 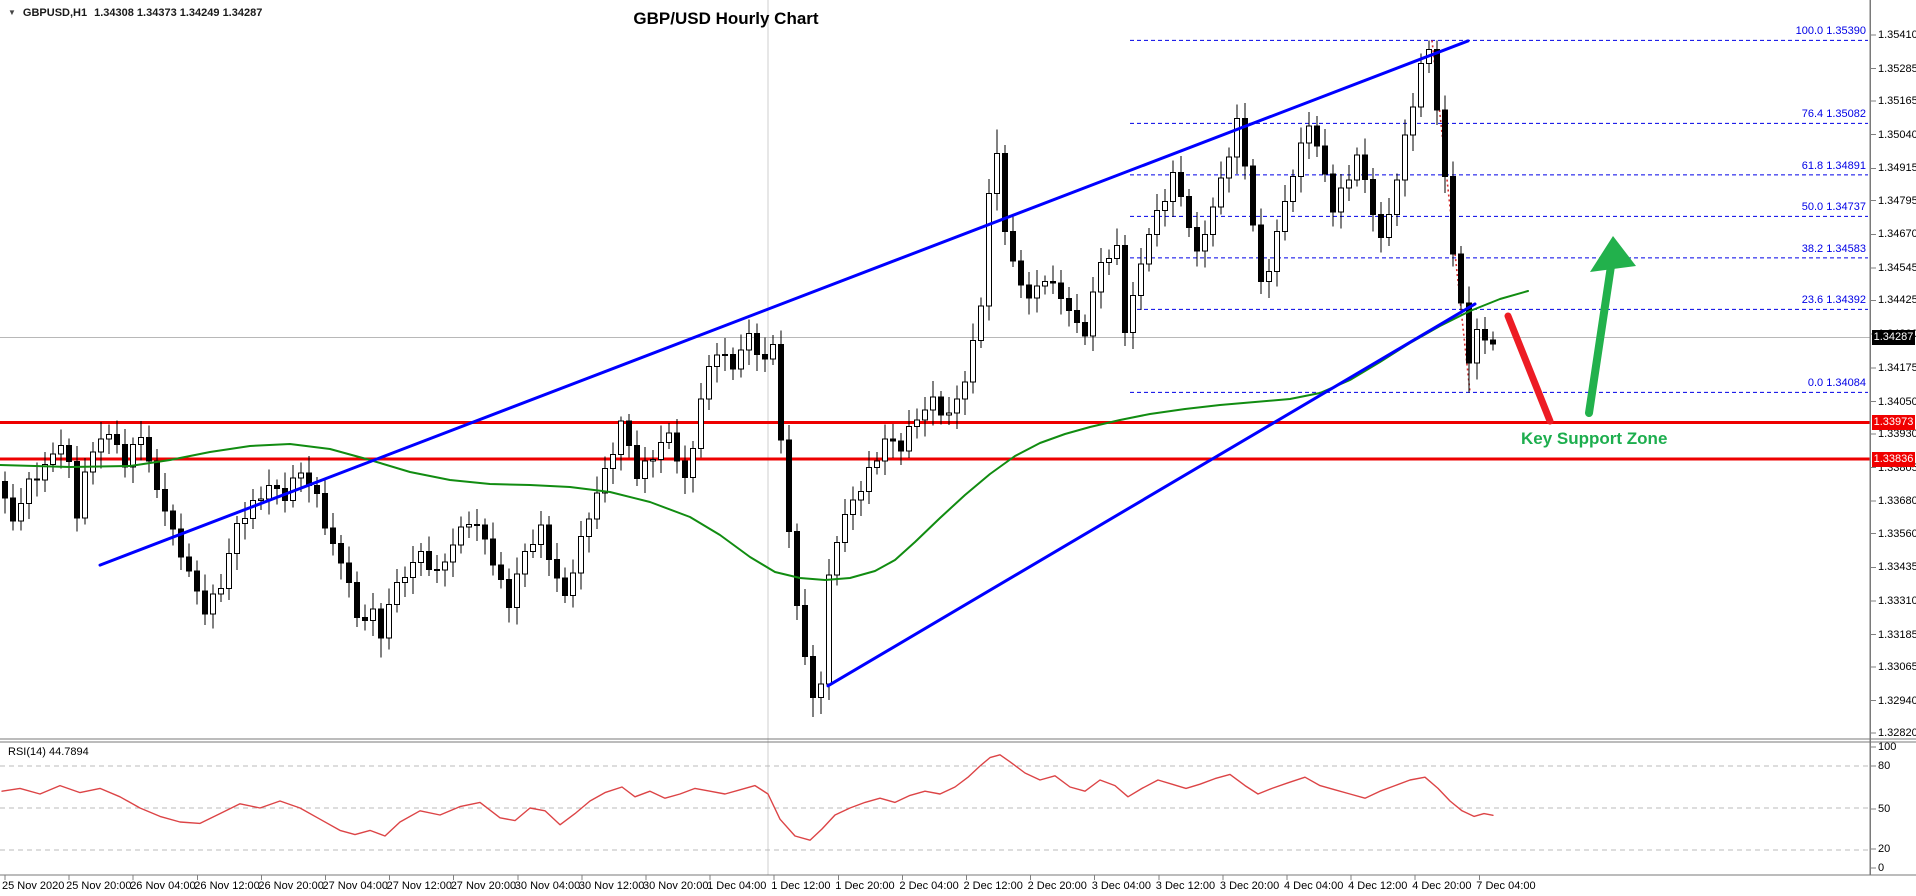 I want to click on price-axis-label: 1.34670, so click(x=1897, y=234).